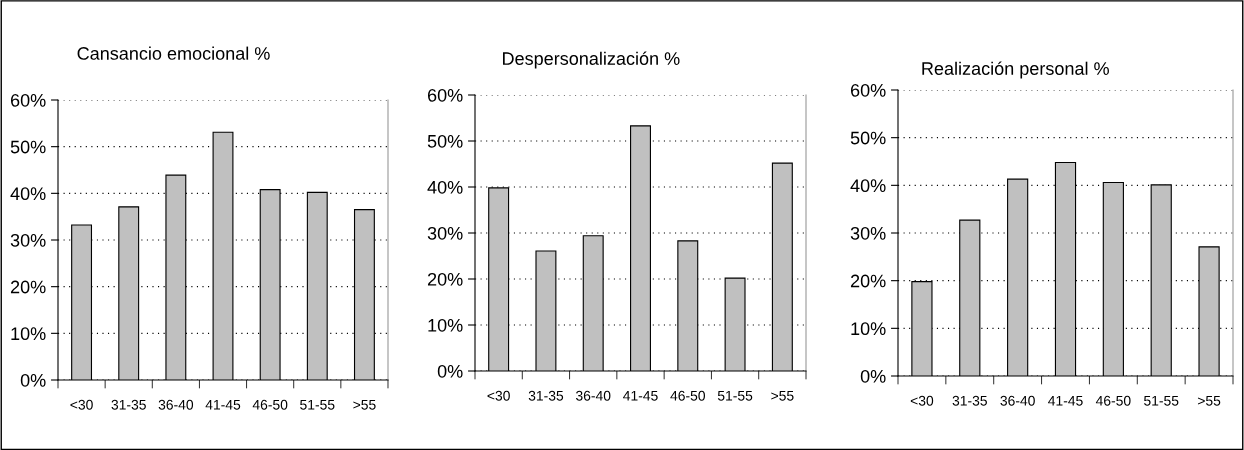  Describe the element at coordinates (173, 53) in the screenshot. I see `chart-title: Cansancio emocional %` at that location.